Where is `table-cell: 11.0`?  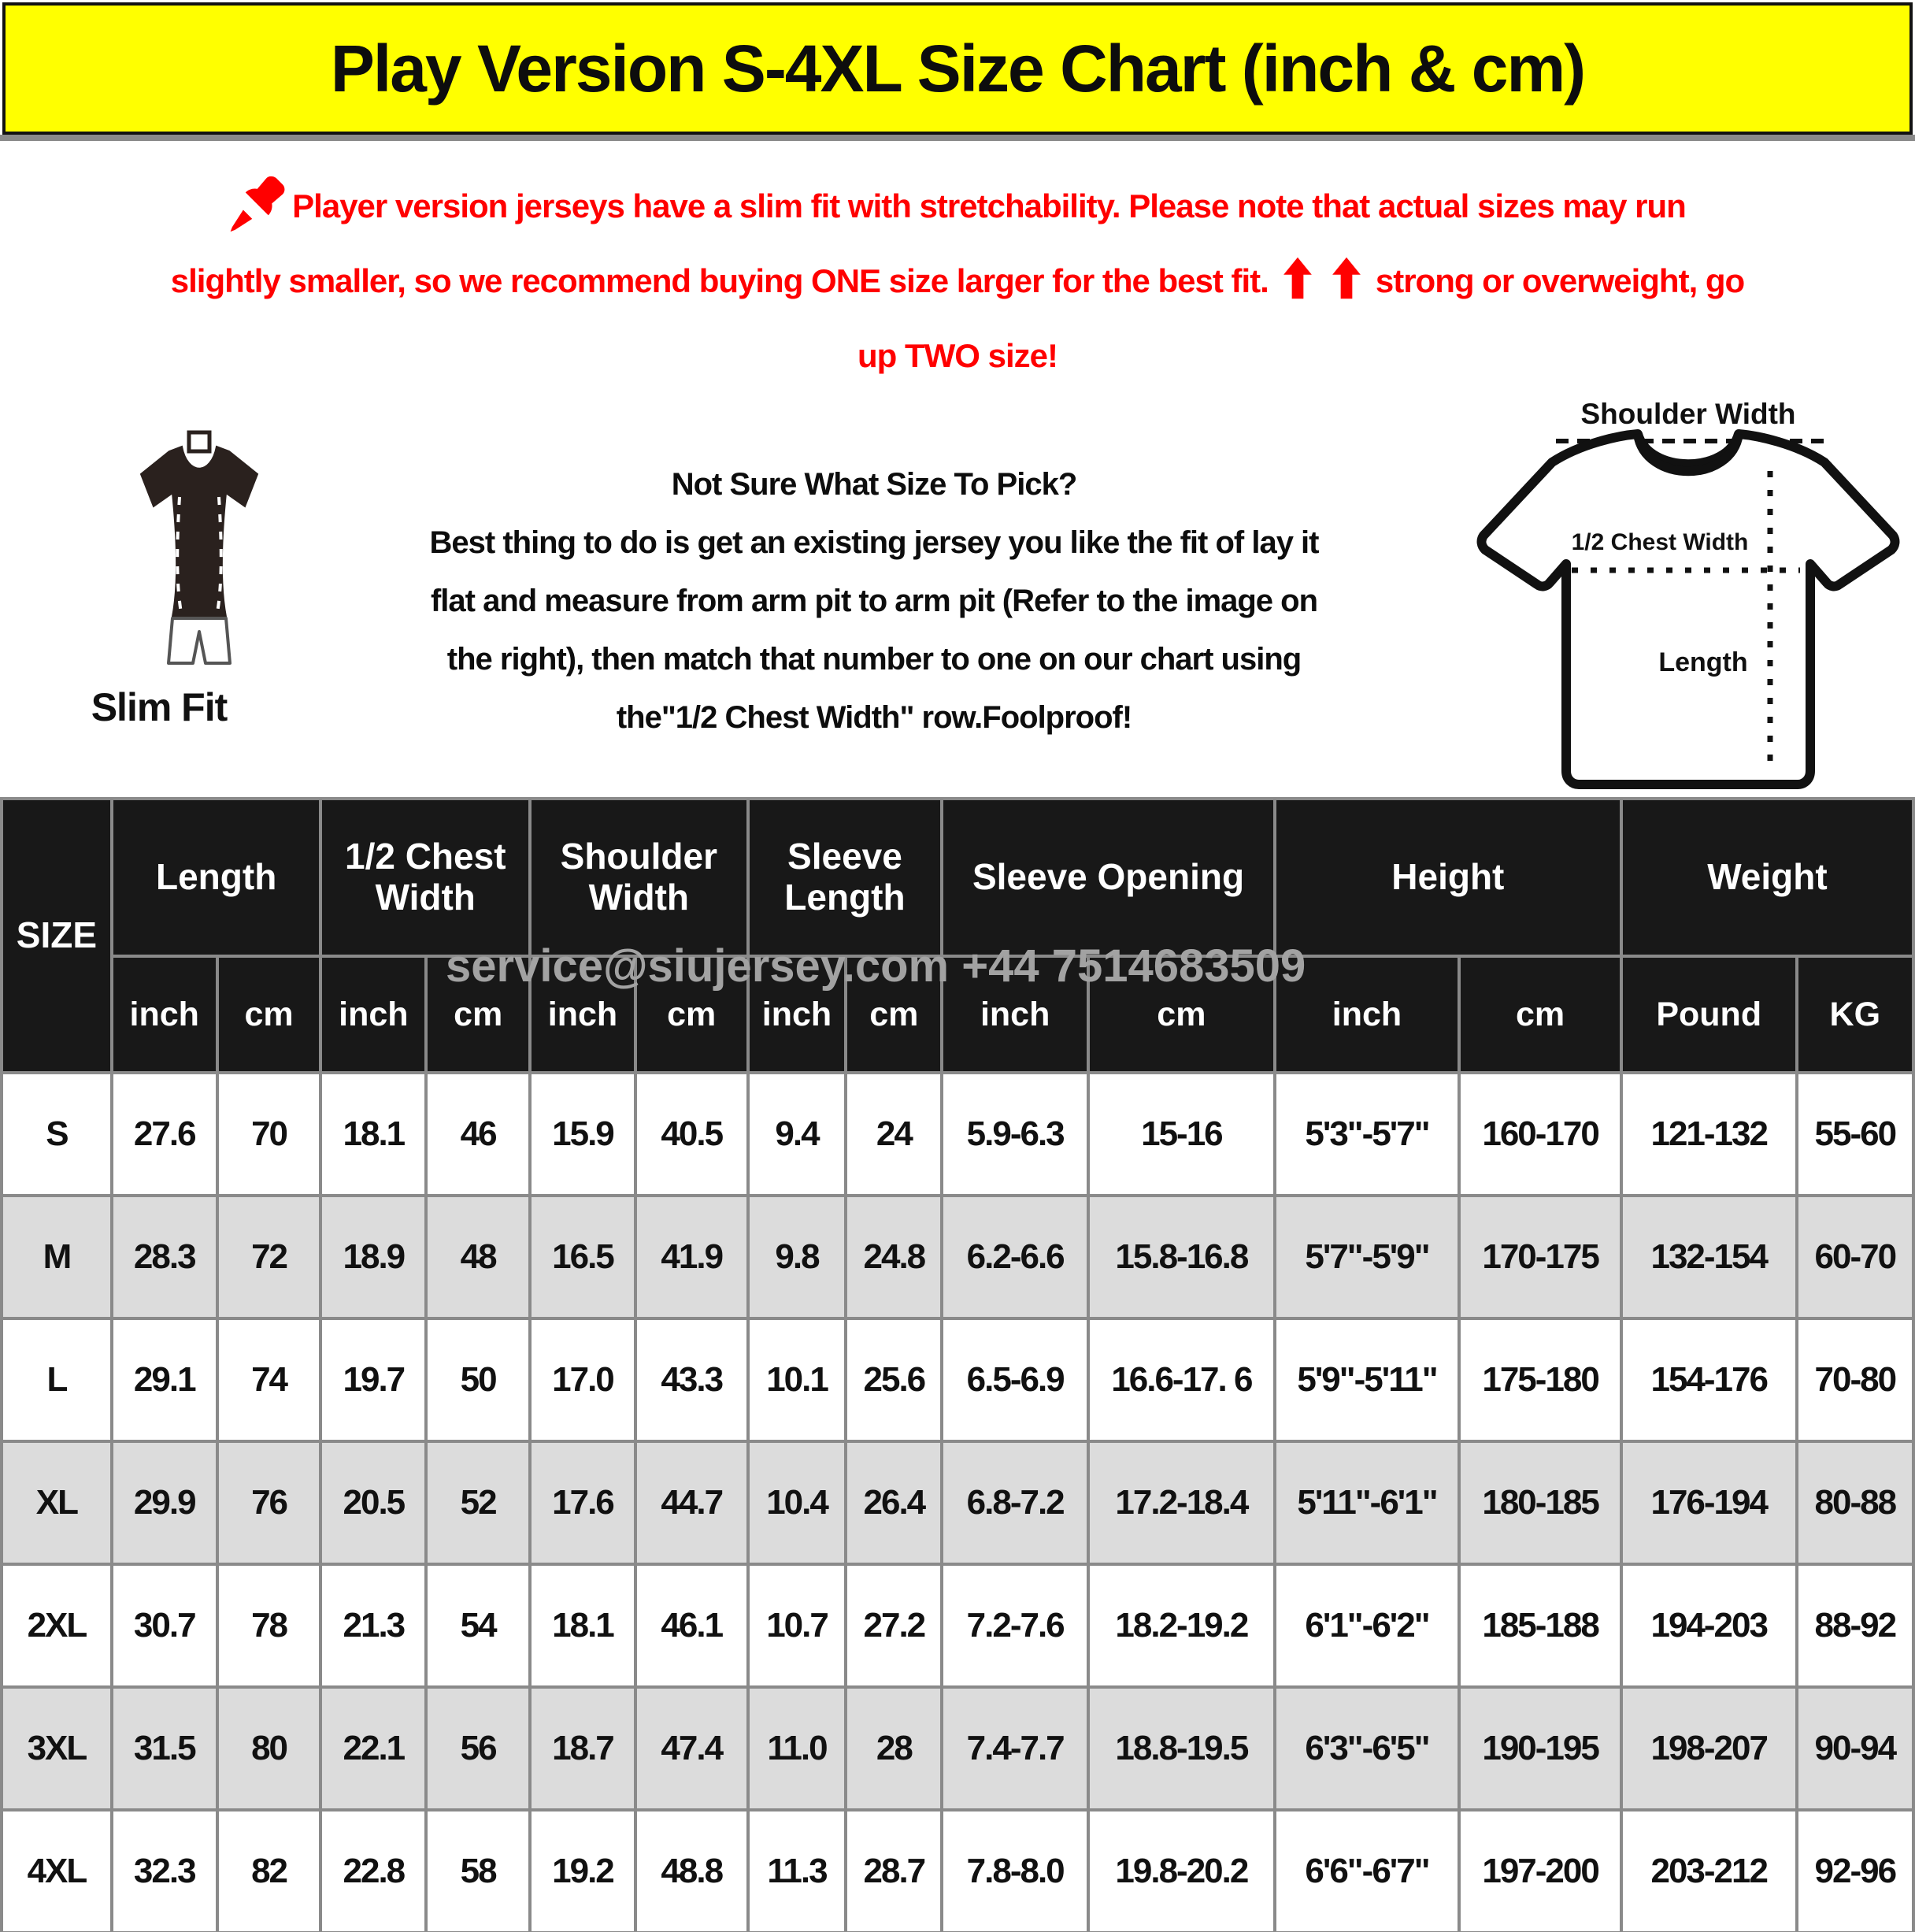 table-cell: 11.0 is located at coordinates (797, 1748).